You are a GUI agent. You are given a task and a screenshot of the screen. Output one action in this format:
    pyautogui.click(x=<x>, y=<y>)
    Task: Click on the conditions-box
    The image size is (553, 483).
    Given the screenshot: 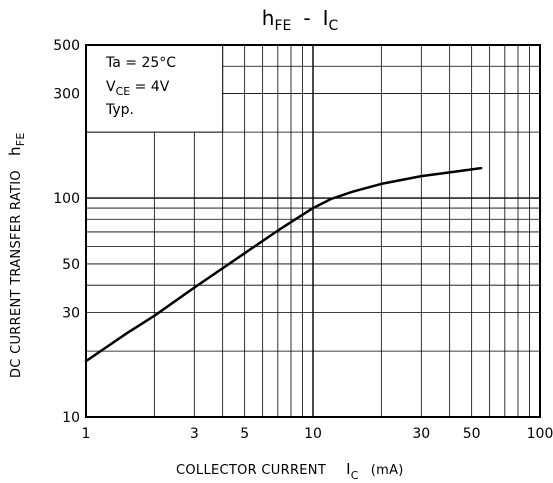 What is the action you would take?
    pyautogui.click(x=154, y=88)
    